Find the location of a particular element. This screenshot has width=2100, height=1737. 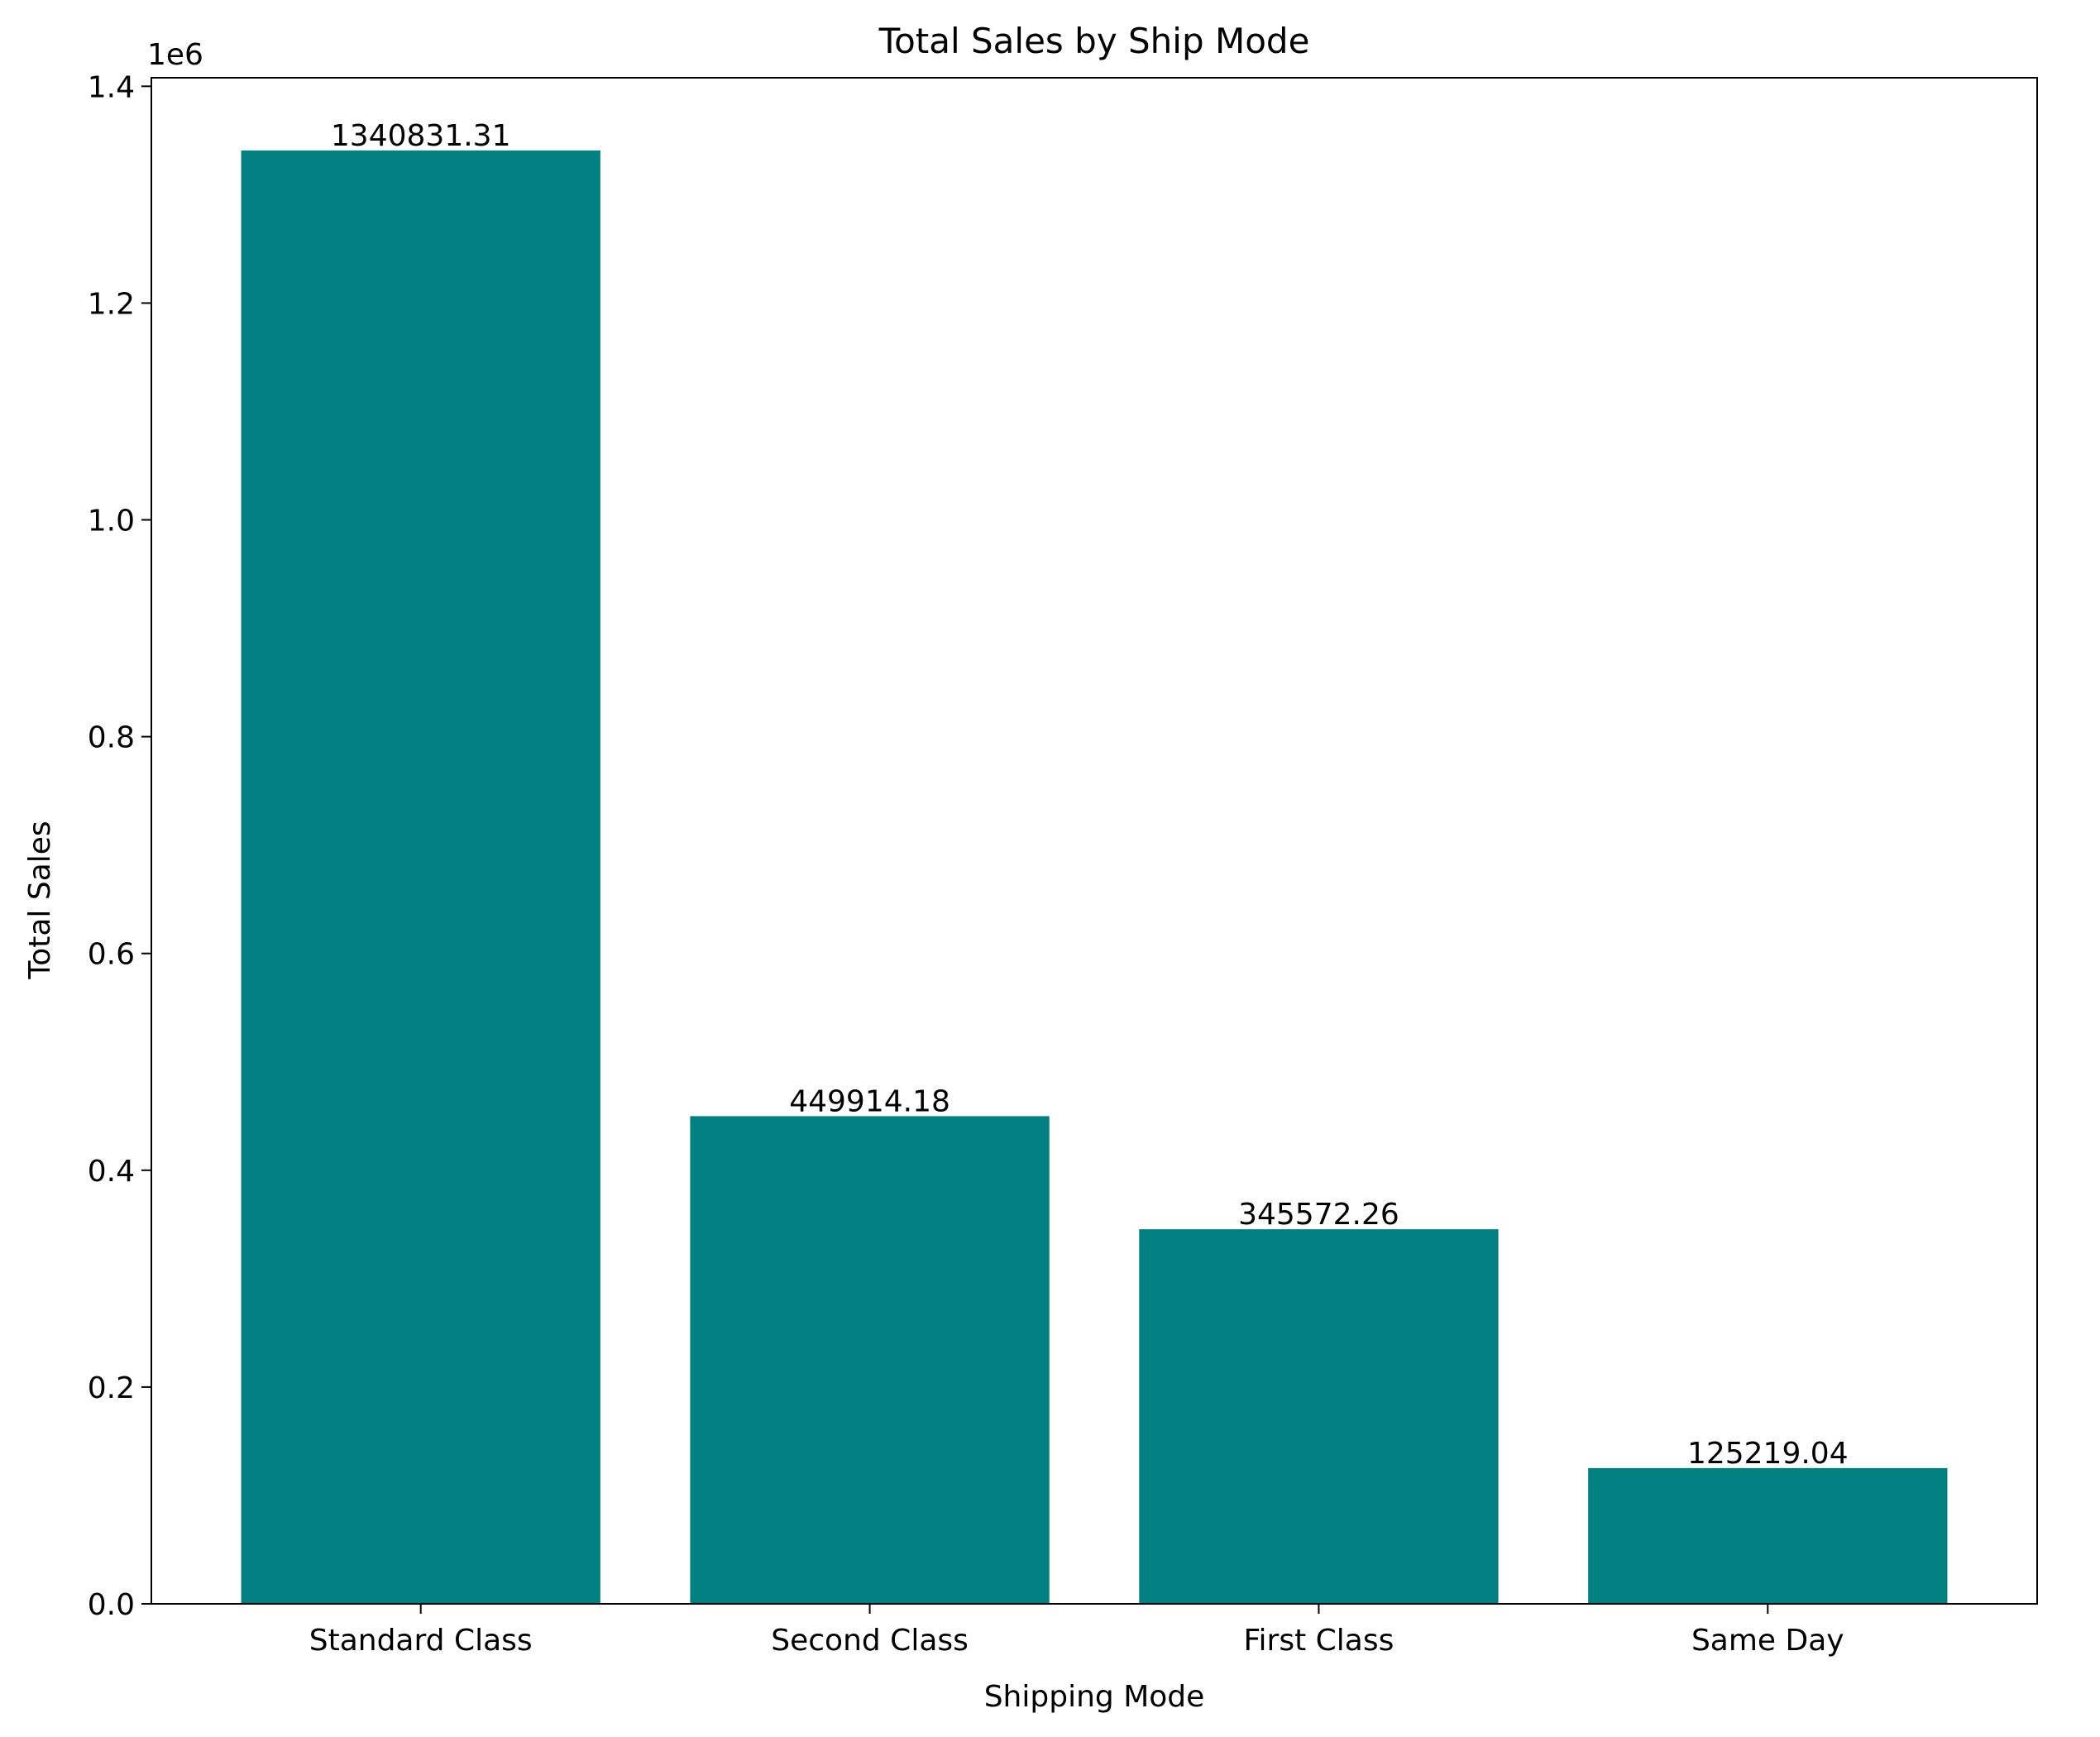

y-tick-label: 1.4 is located at coordinates (112, 87).